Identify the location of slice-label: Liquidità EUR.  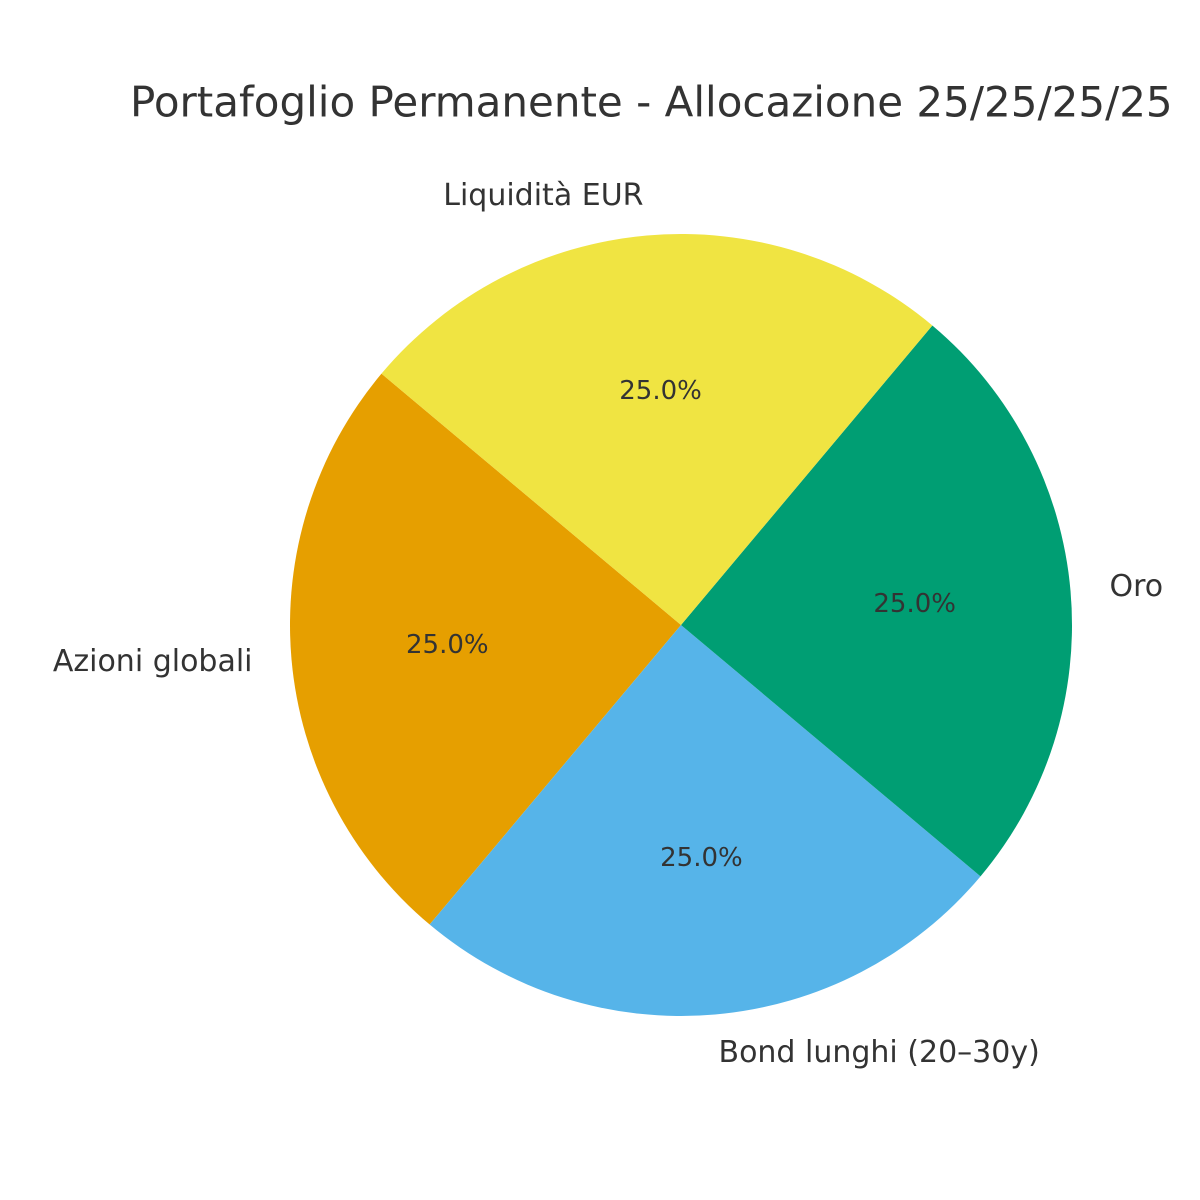
(543, 195).